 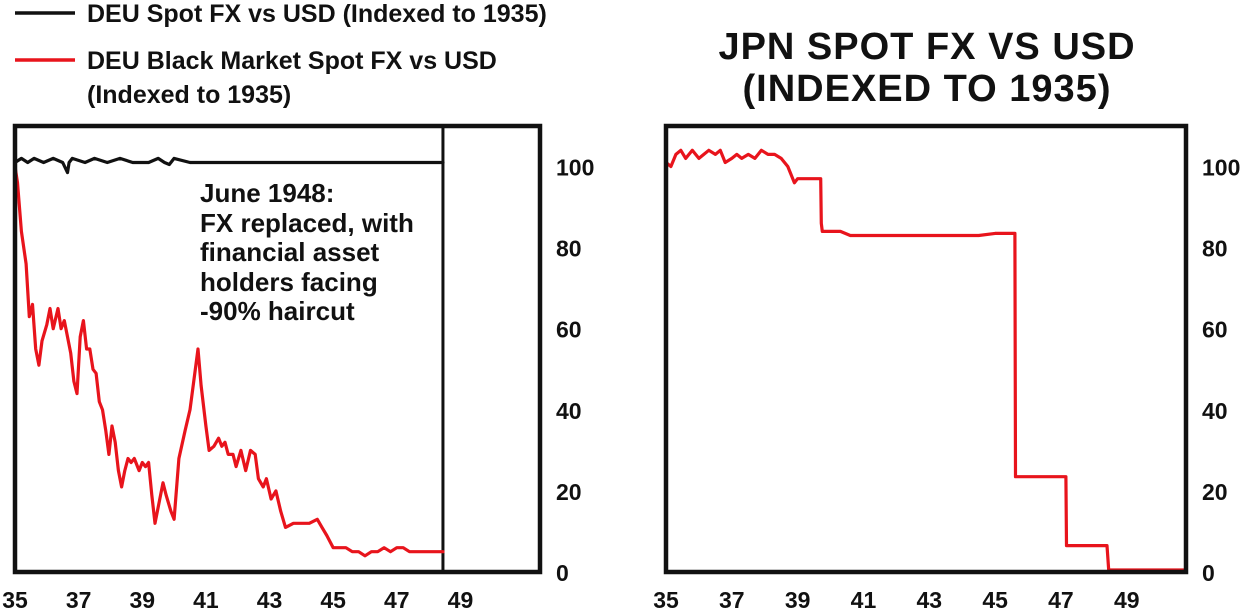 What do you see at coordinates (292, 61) in the screenshot?
I see `legend-label-deu-black-market-line1: DEU Black Market Spot FX vs USD` at bounding box center [292, 61].